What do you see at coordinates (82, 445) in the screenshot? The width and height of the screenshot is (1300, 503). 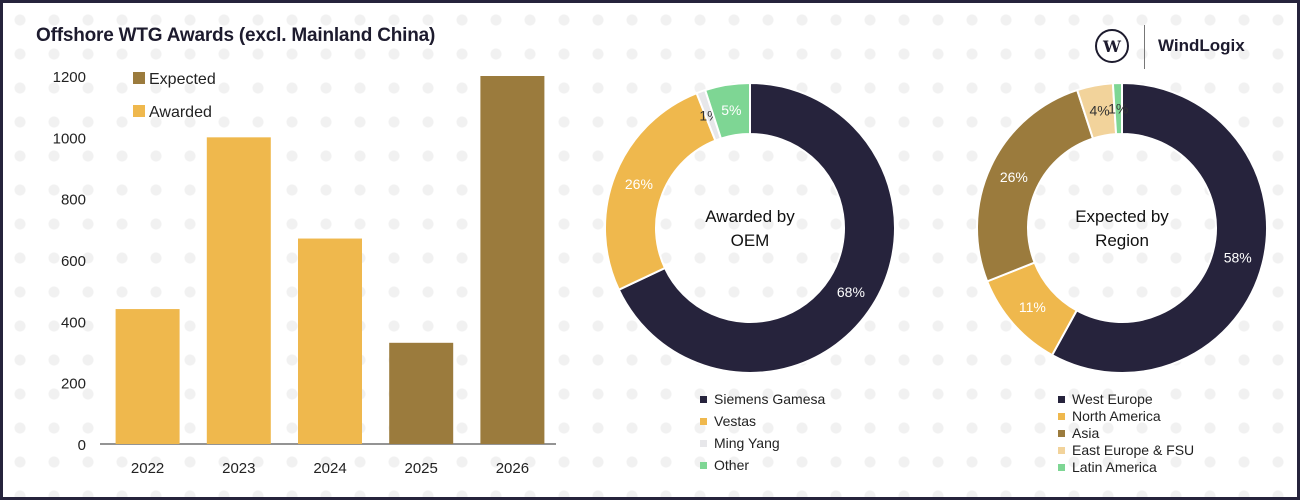 I see `y-tick-label-0: 0` at bounding box center [82, 445].